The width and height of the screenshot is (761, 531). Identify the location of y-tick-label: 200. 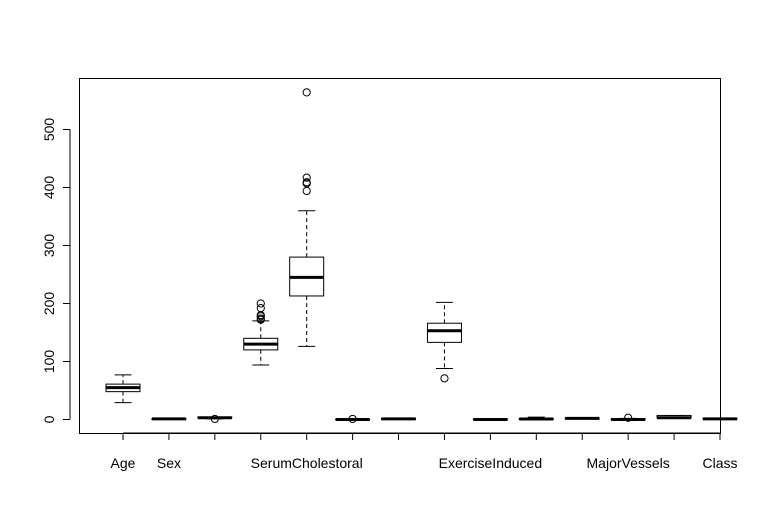
(49, 304).